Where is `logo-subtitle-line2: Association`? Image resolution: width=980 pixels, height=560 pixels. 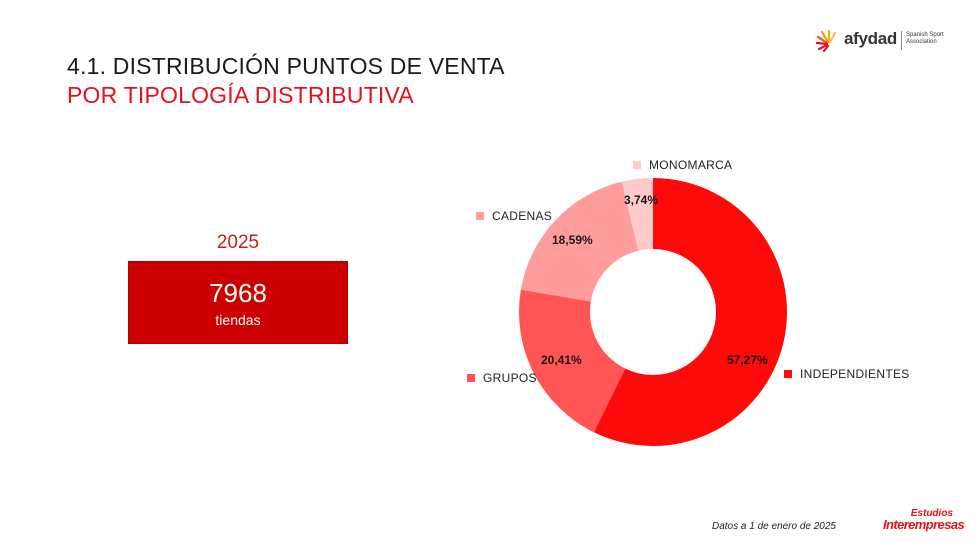
logo-subtitle-line2: Association is located at coordinates (921, 42).